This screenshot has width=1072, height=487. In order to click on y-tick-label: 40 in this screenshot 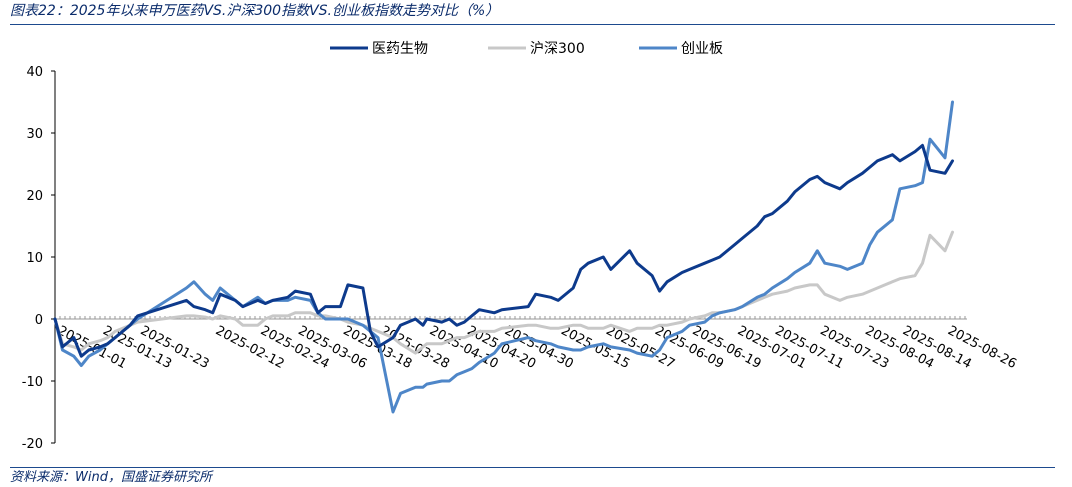, I will do `click(34, 72)`.